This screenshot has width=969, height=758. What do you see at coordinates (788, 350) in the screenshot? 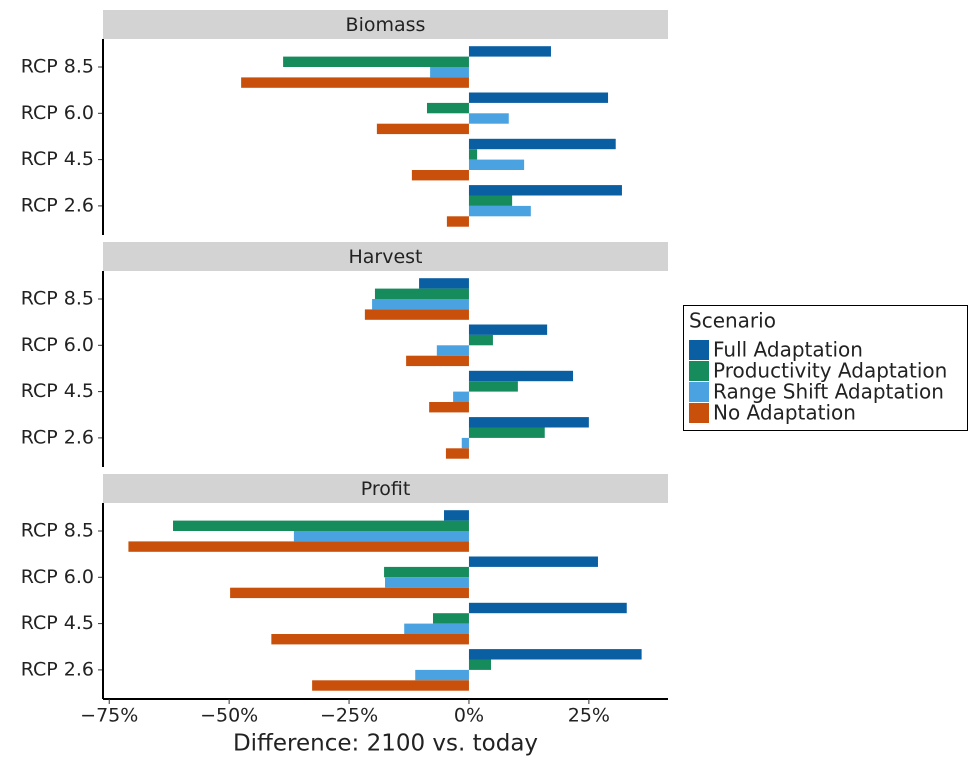
I see `legend-label: Full Adaptation` at bounding box center [788, 350].